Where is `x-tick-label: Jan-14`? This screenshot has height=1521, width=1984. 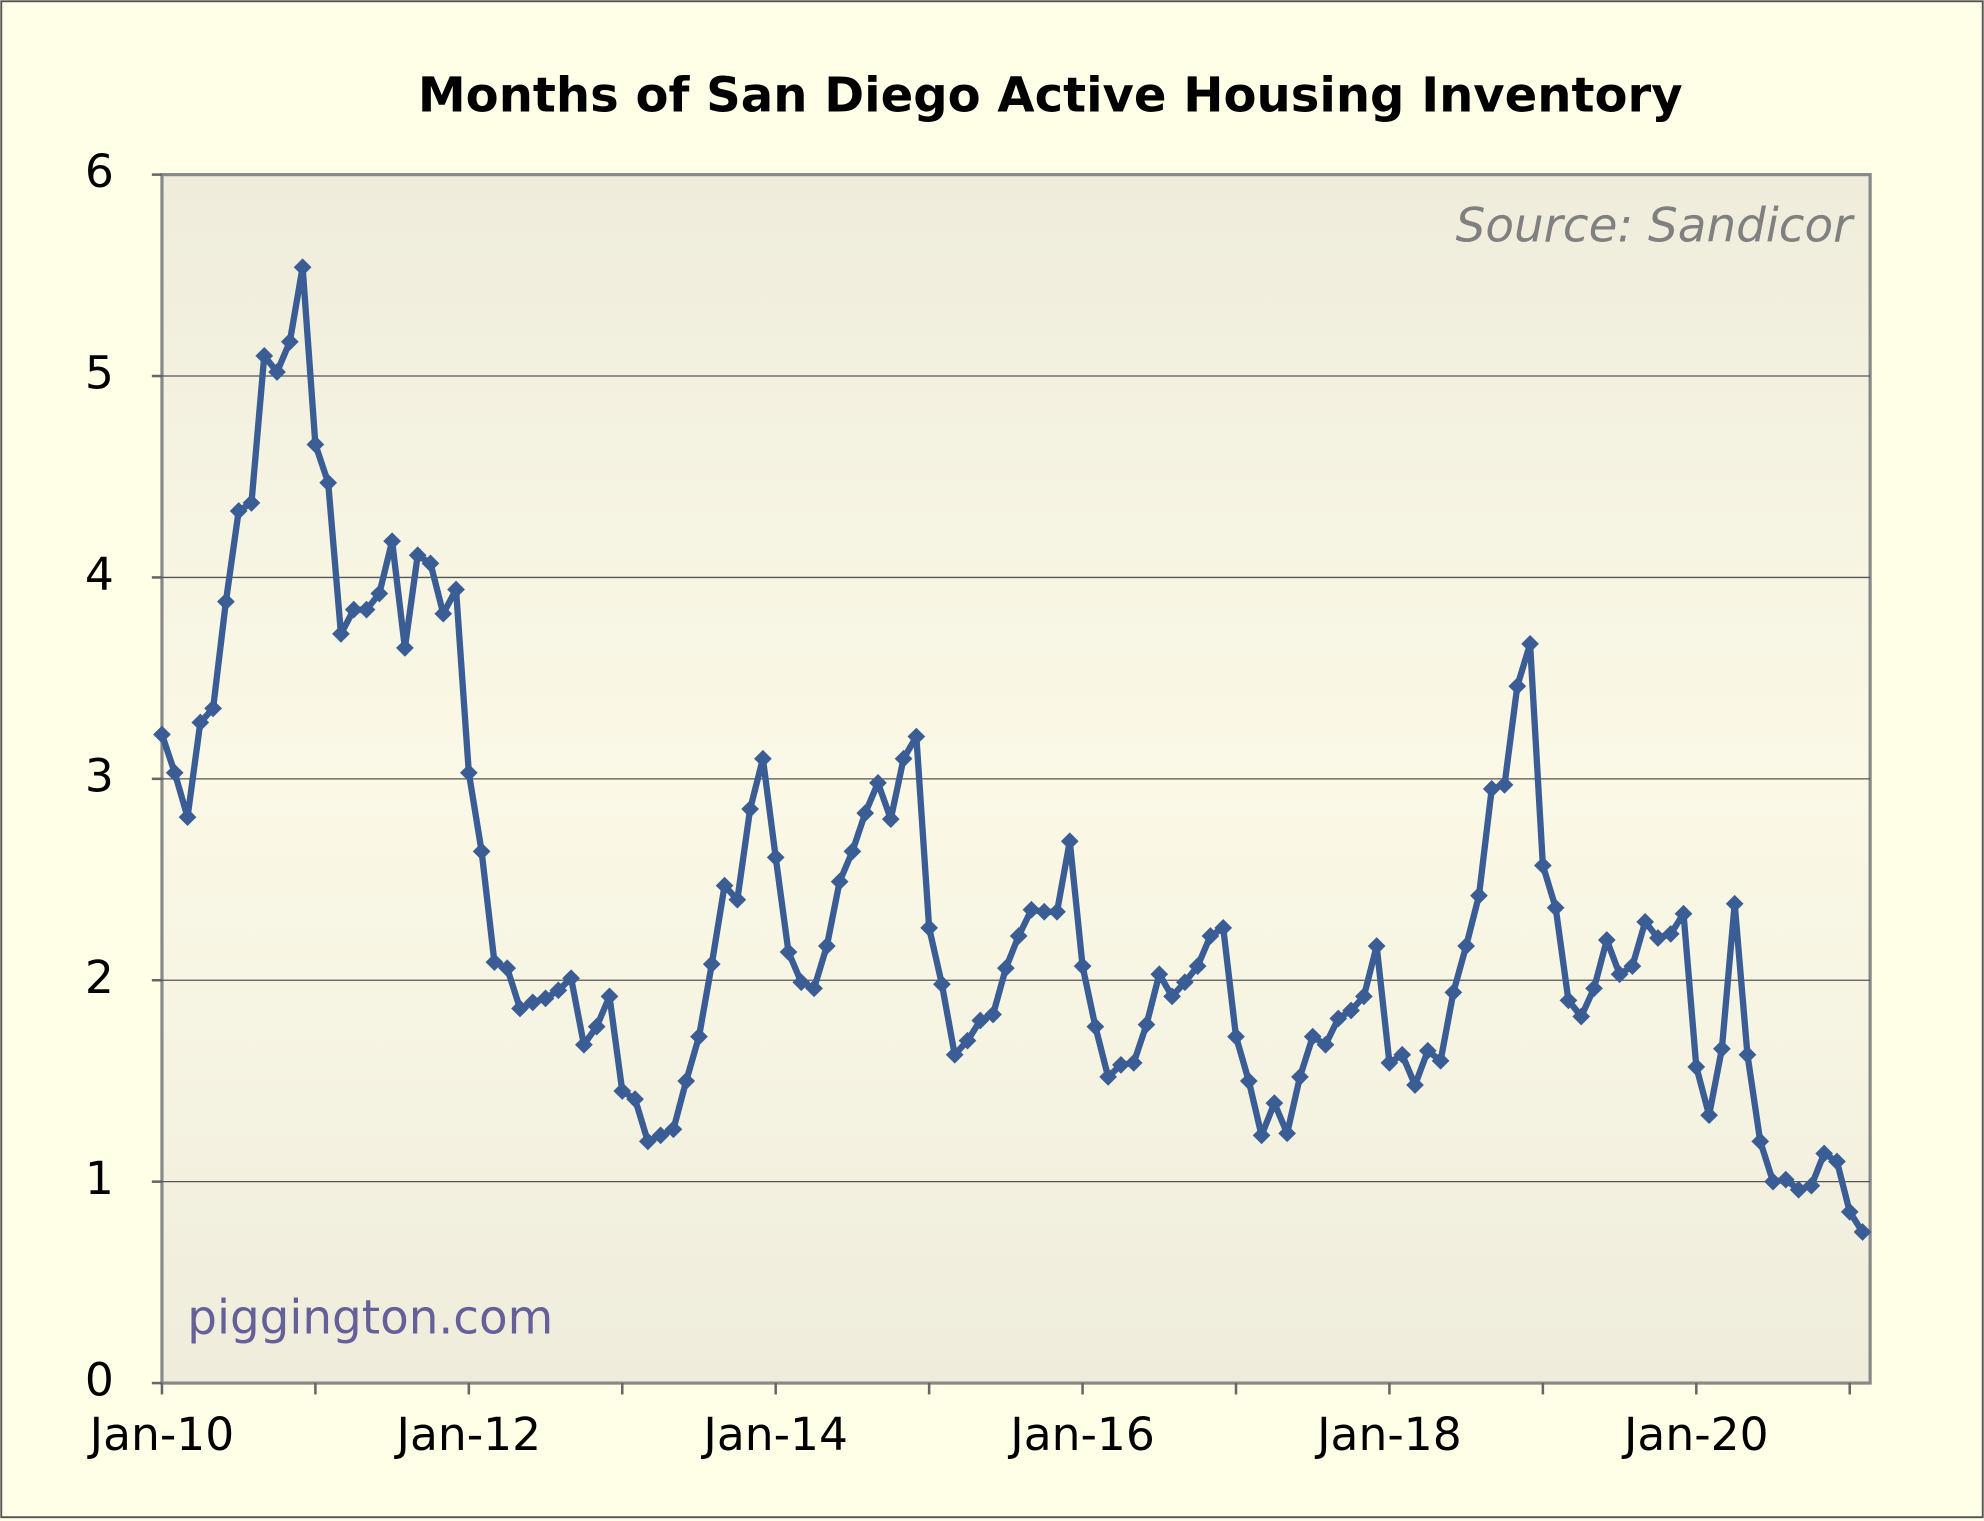
x-tick-label: Jan-14 is located at coordinates (774, 1434).